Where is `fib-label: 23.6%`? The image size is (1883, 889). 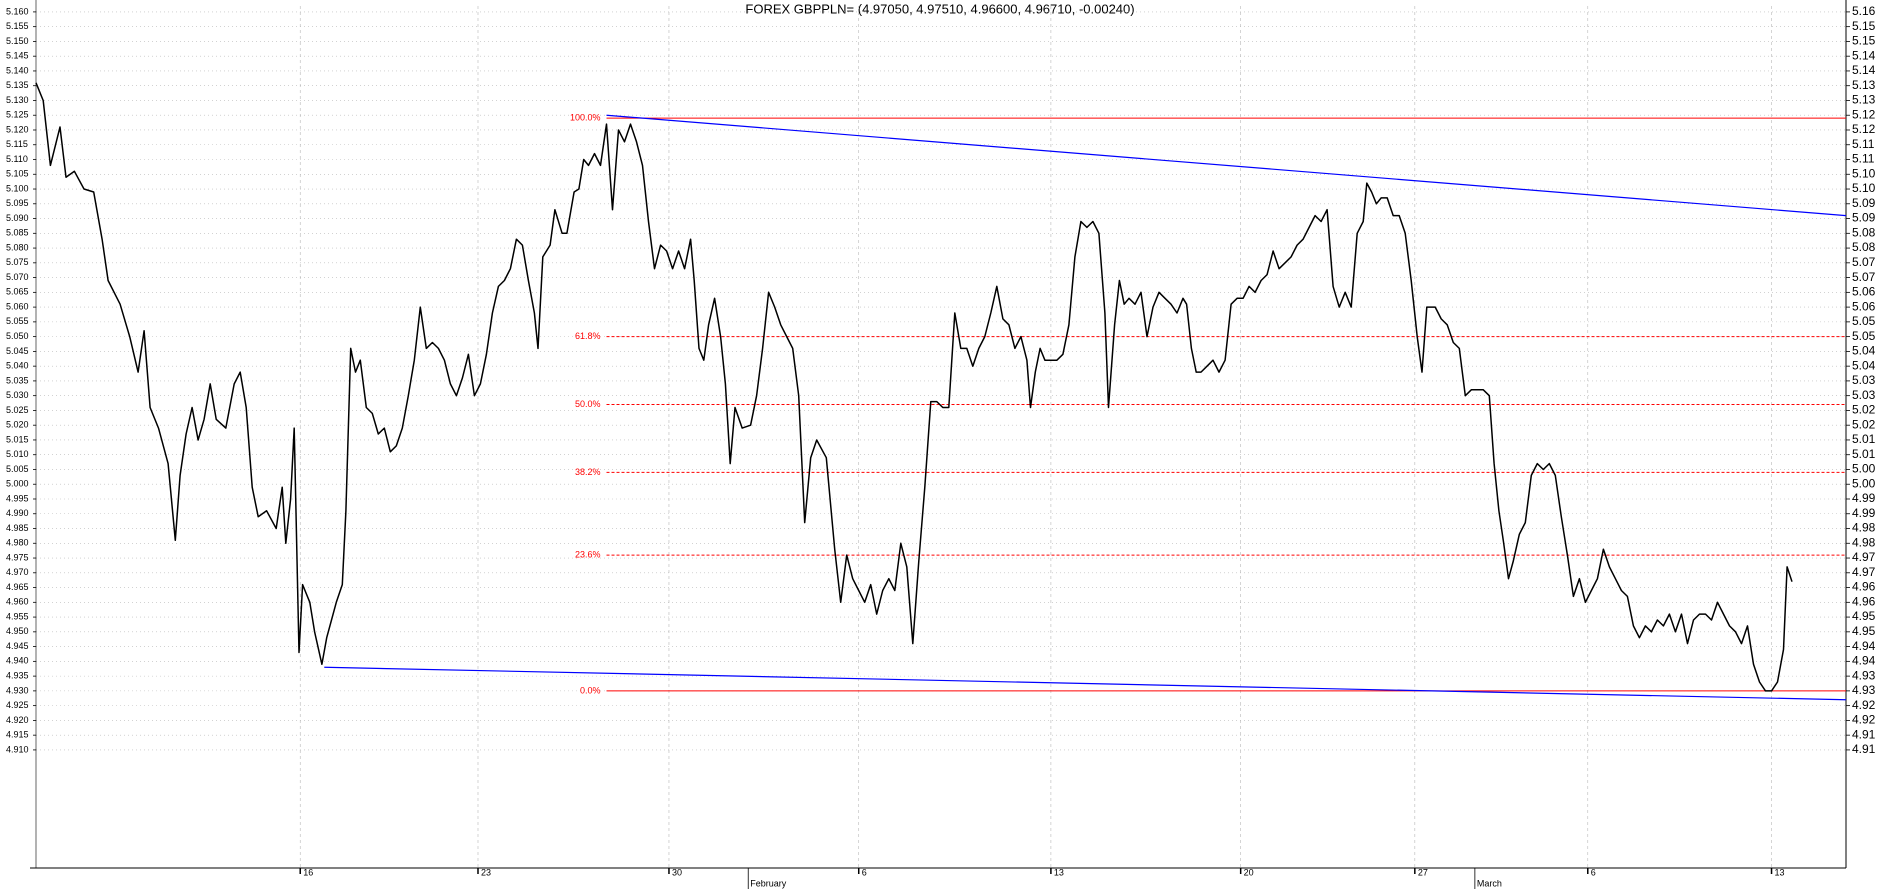 fib-label: 23.6% is located at coordinates (588, 554).